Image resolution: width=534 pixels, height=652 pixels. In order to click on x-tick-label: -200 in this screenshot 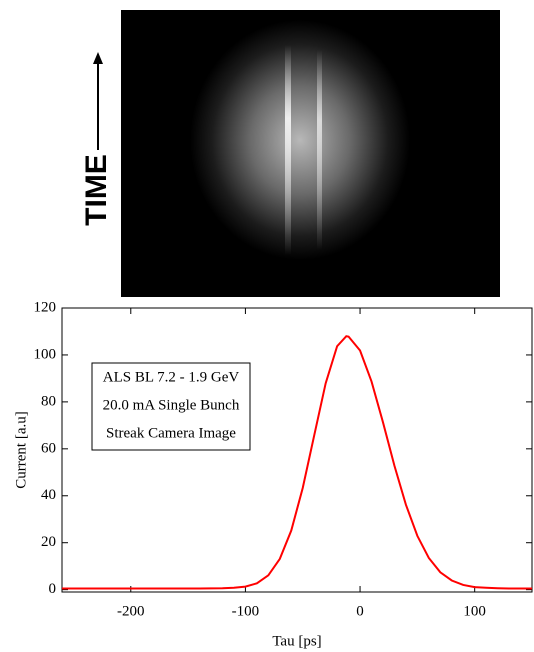, I will do `click(131, 611)`.